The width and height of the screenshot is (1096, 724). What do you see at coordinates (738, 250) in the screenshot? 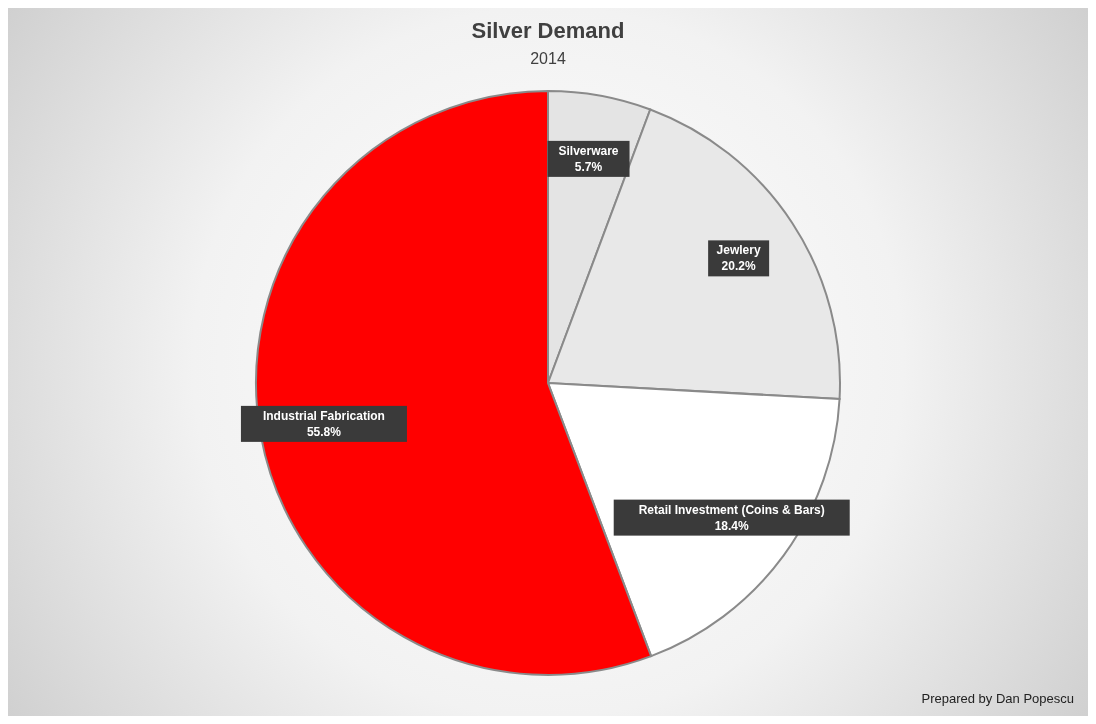
I see `slice-label: Jewlery` at bounding box center [738, 250].